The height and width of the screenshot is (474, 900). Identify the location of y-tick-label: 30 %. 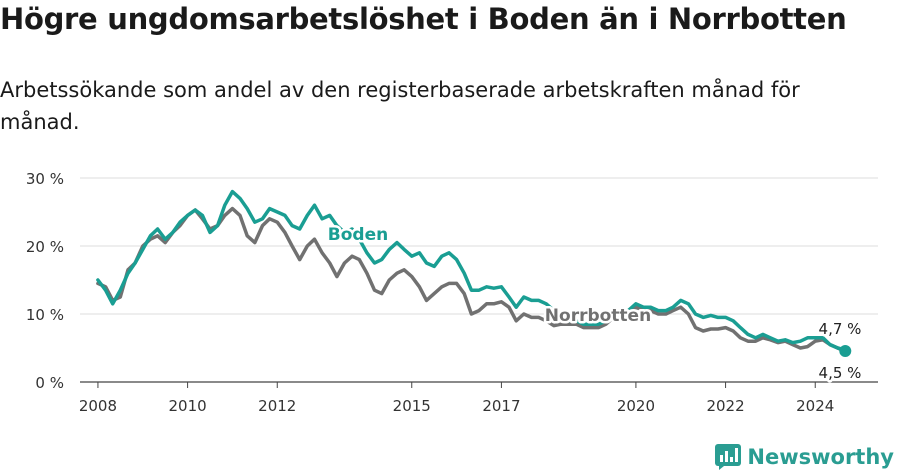
(45, 179).